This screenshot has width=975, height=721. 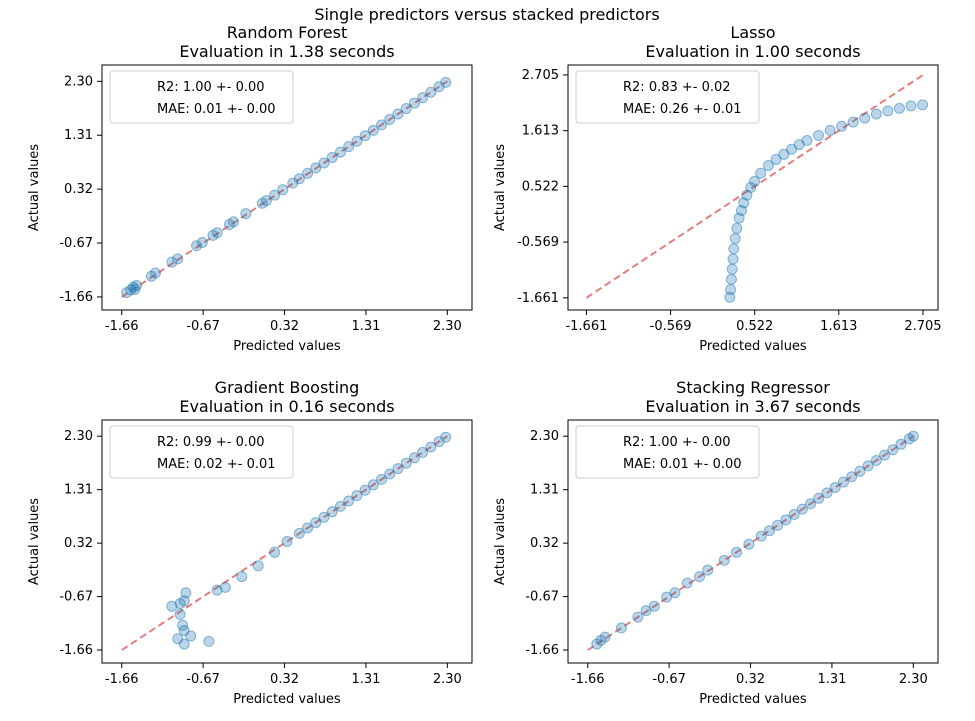 I want to click on y-tick-label: 2.30, so click(x=78, y=81).